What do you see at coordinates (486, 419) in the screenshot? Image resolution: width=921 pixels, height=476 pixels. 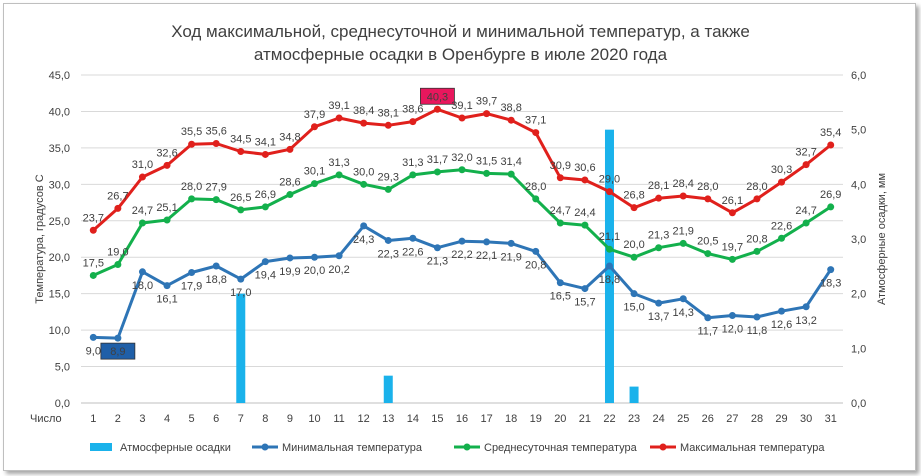 I see `x-tick-label: 17` at bounding box center [486, 419].